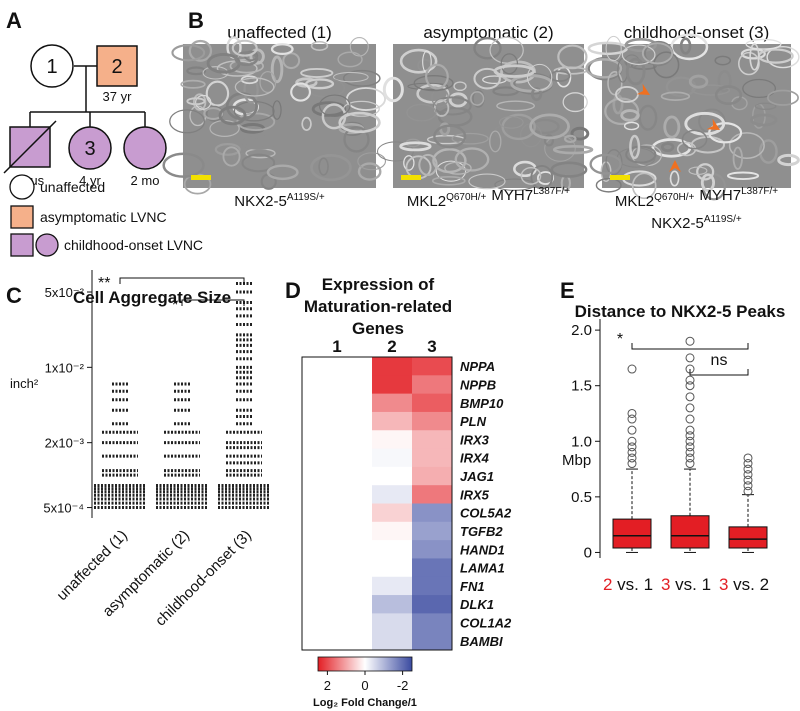 This screenshot has height=711, width=800. Describe the element at coordinates (116, 67) in the screenshot. I see `individual-label: 2` at that location.